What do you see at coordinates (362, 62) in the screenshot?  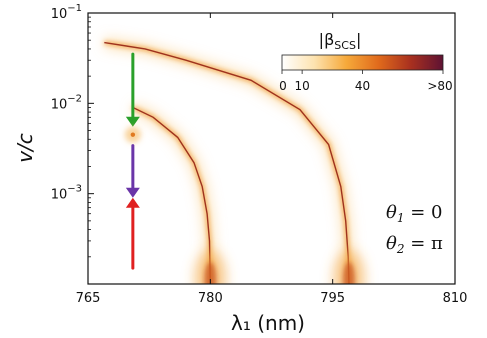 I see `colorbar-gradient` at bounding box center [362, 62].